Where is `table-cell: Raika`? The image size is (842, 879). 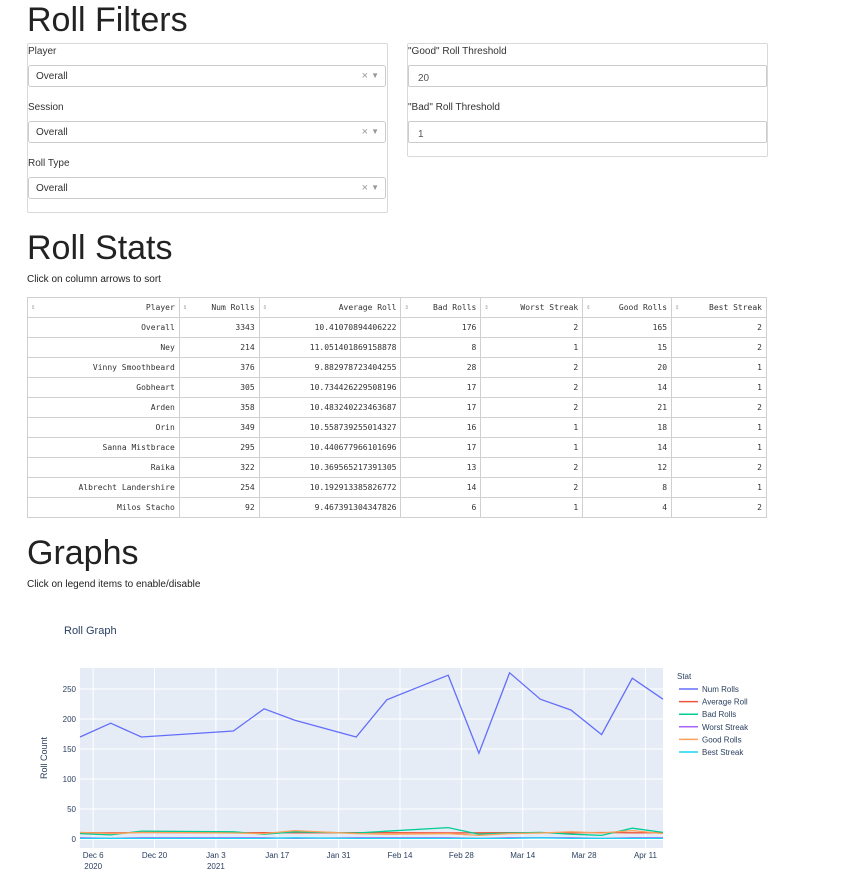
table-cell: Raika is located at coordinates (103, 467).